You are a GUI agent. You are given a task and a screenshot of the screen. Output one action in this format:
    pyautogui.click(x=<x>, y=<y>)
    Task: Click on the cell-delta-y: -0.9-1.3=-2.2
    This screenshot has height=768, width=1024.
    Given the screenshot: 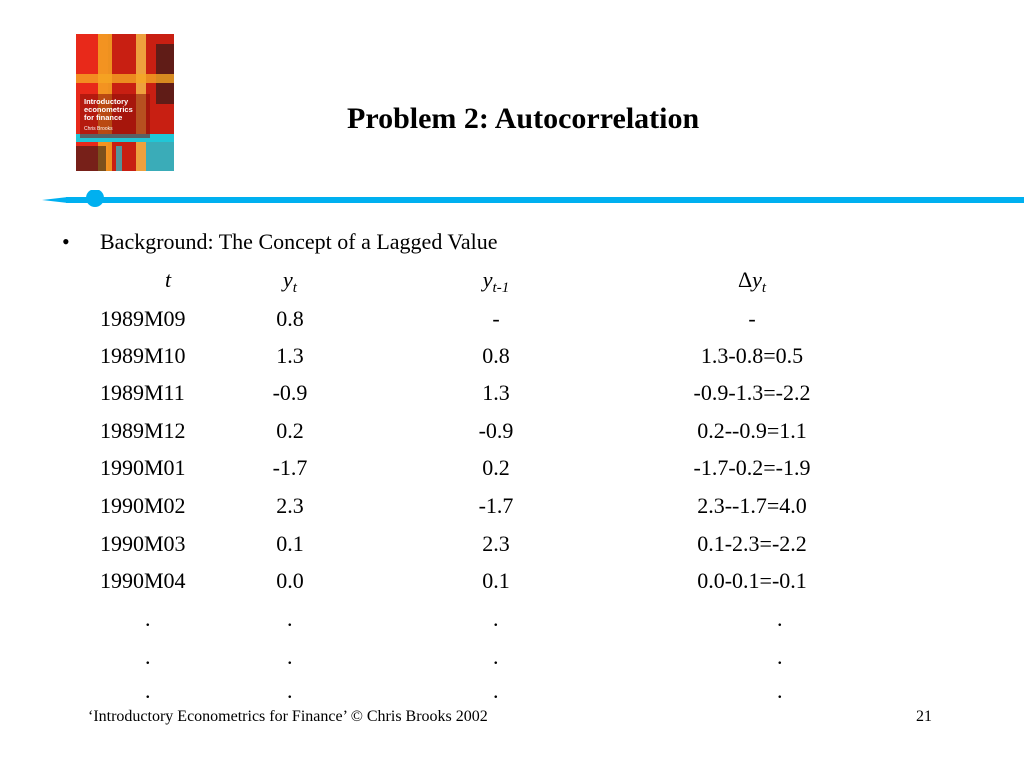 What is the action you would take?
    pyautogui.click(x=752, y=392)
    